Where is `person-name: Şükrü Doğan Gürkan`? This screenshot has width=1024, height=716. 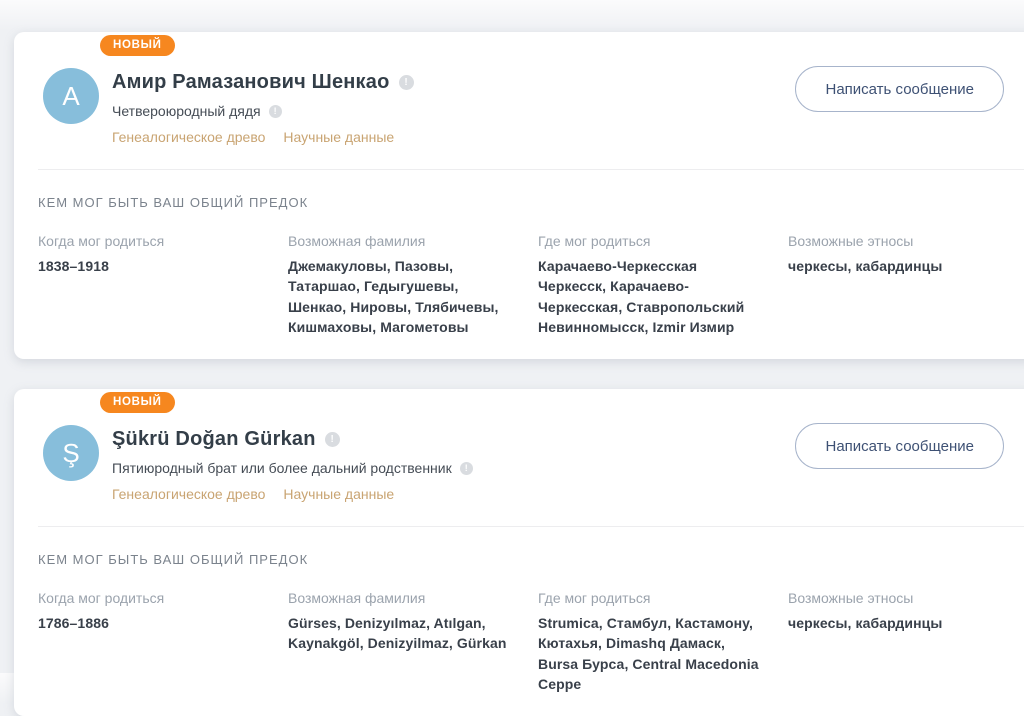 person-name: Şükrü Doğan Gürkan is located at coordinates (214, 439).